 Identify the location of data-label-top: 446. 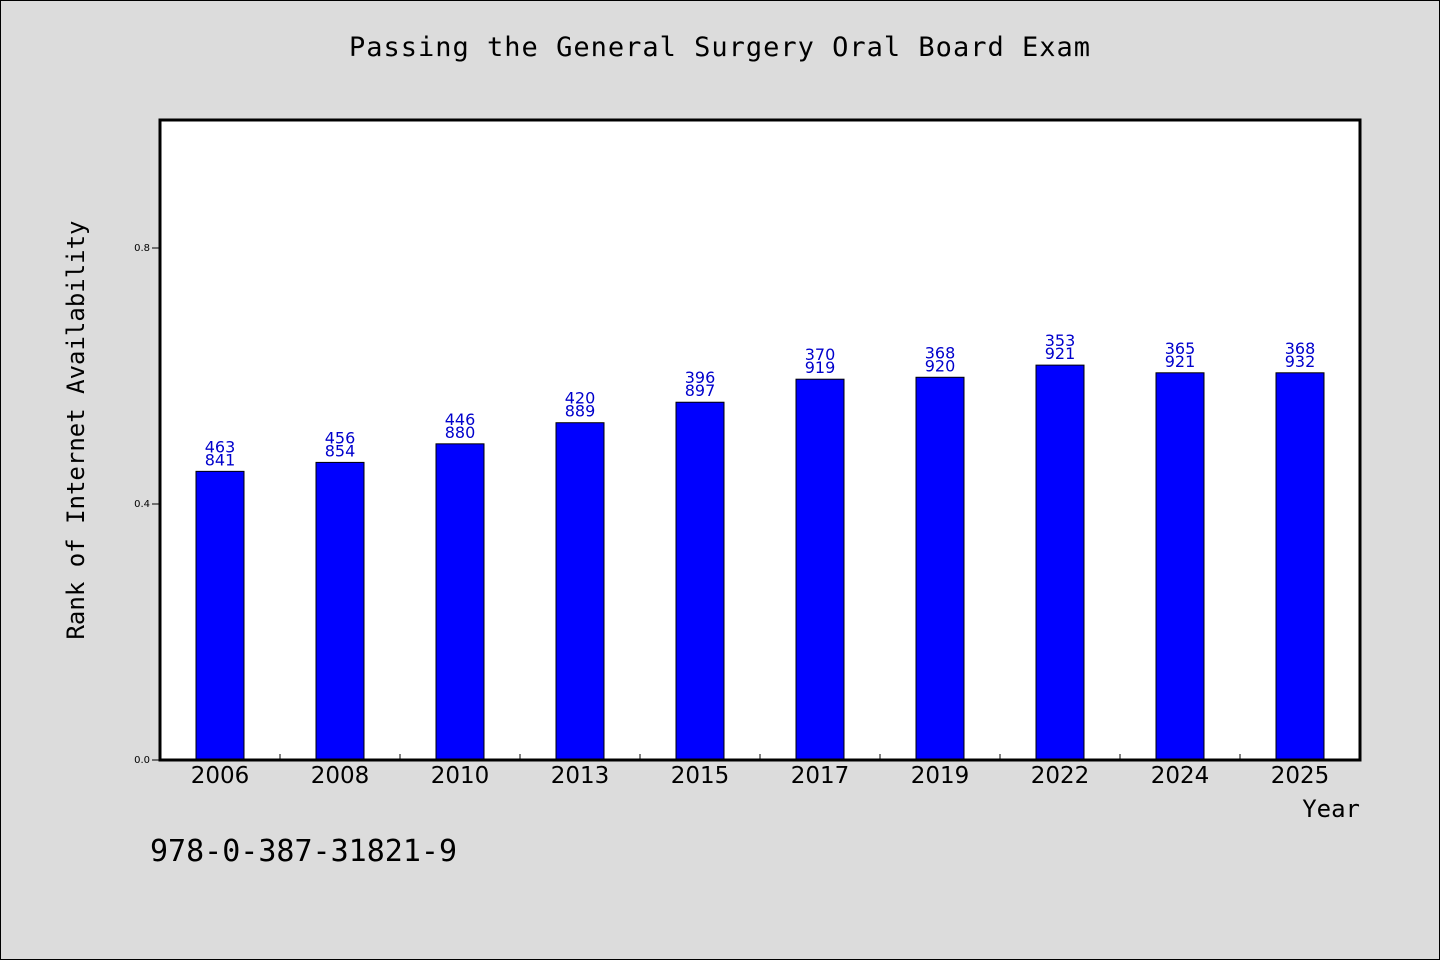
(460, 419).